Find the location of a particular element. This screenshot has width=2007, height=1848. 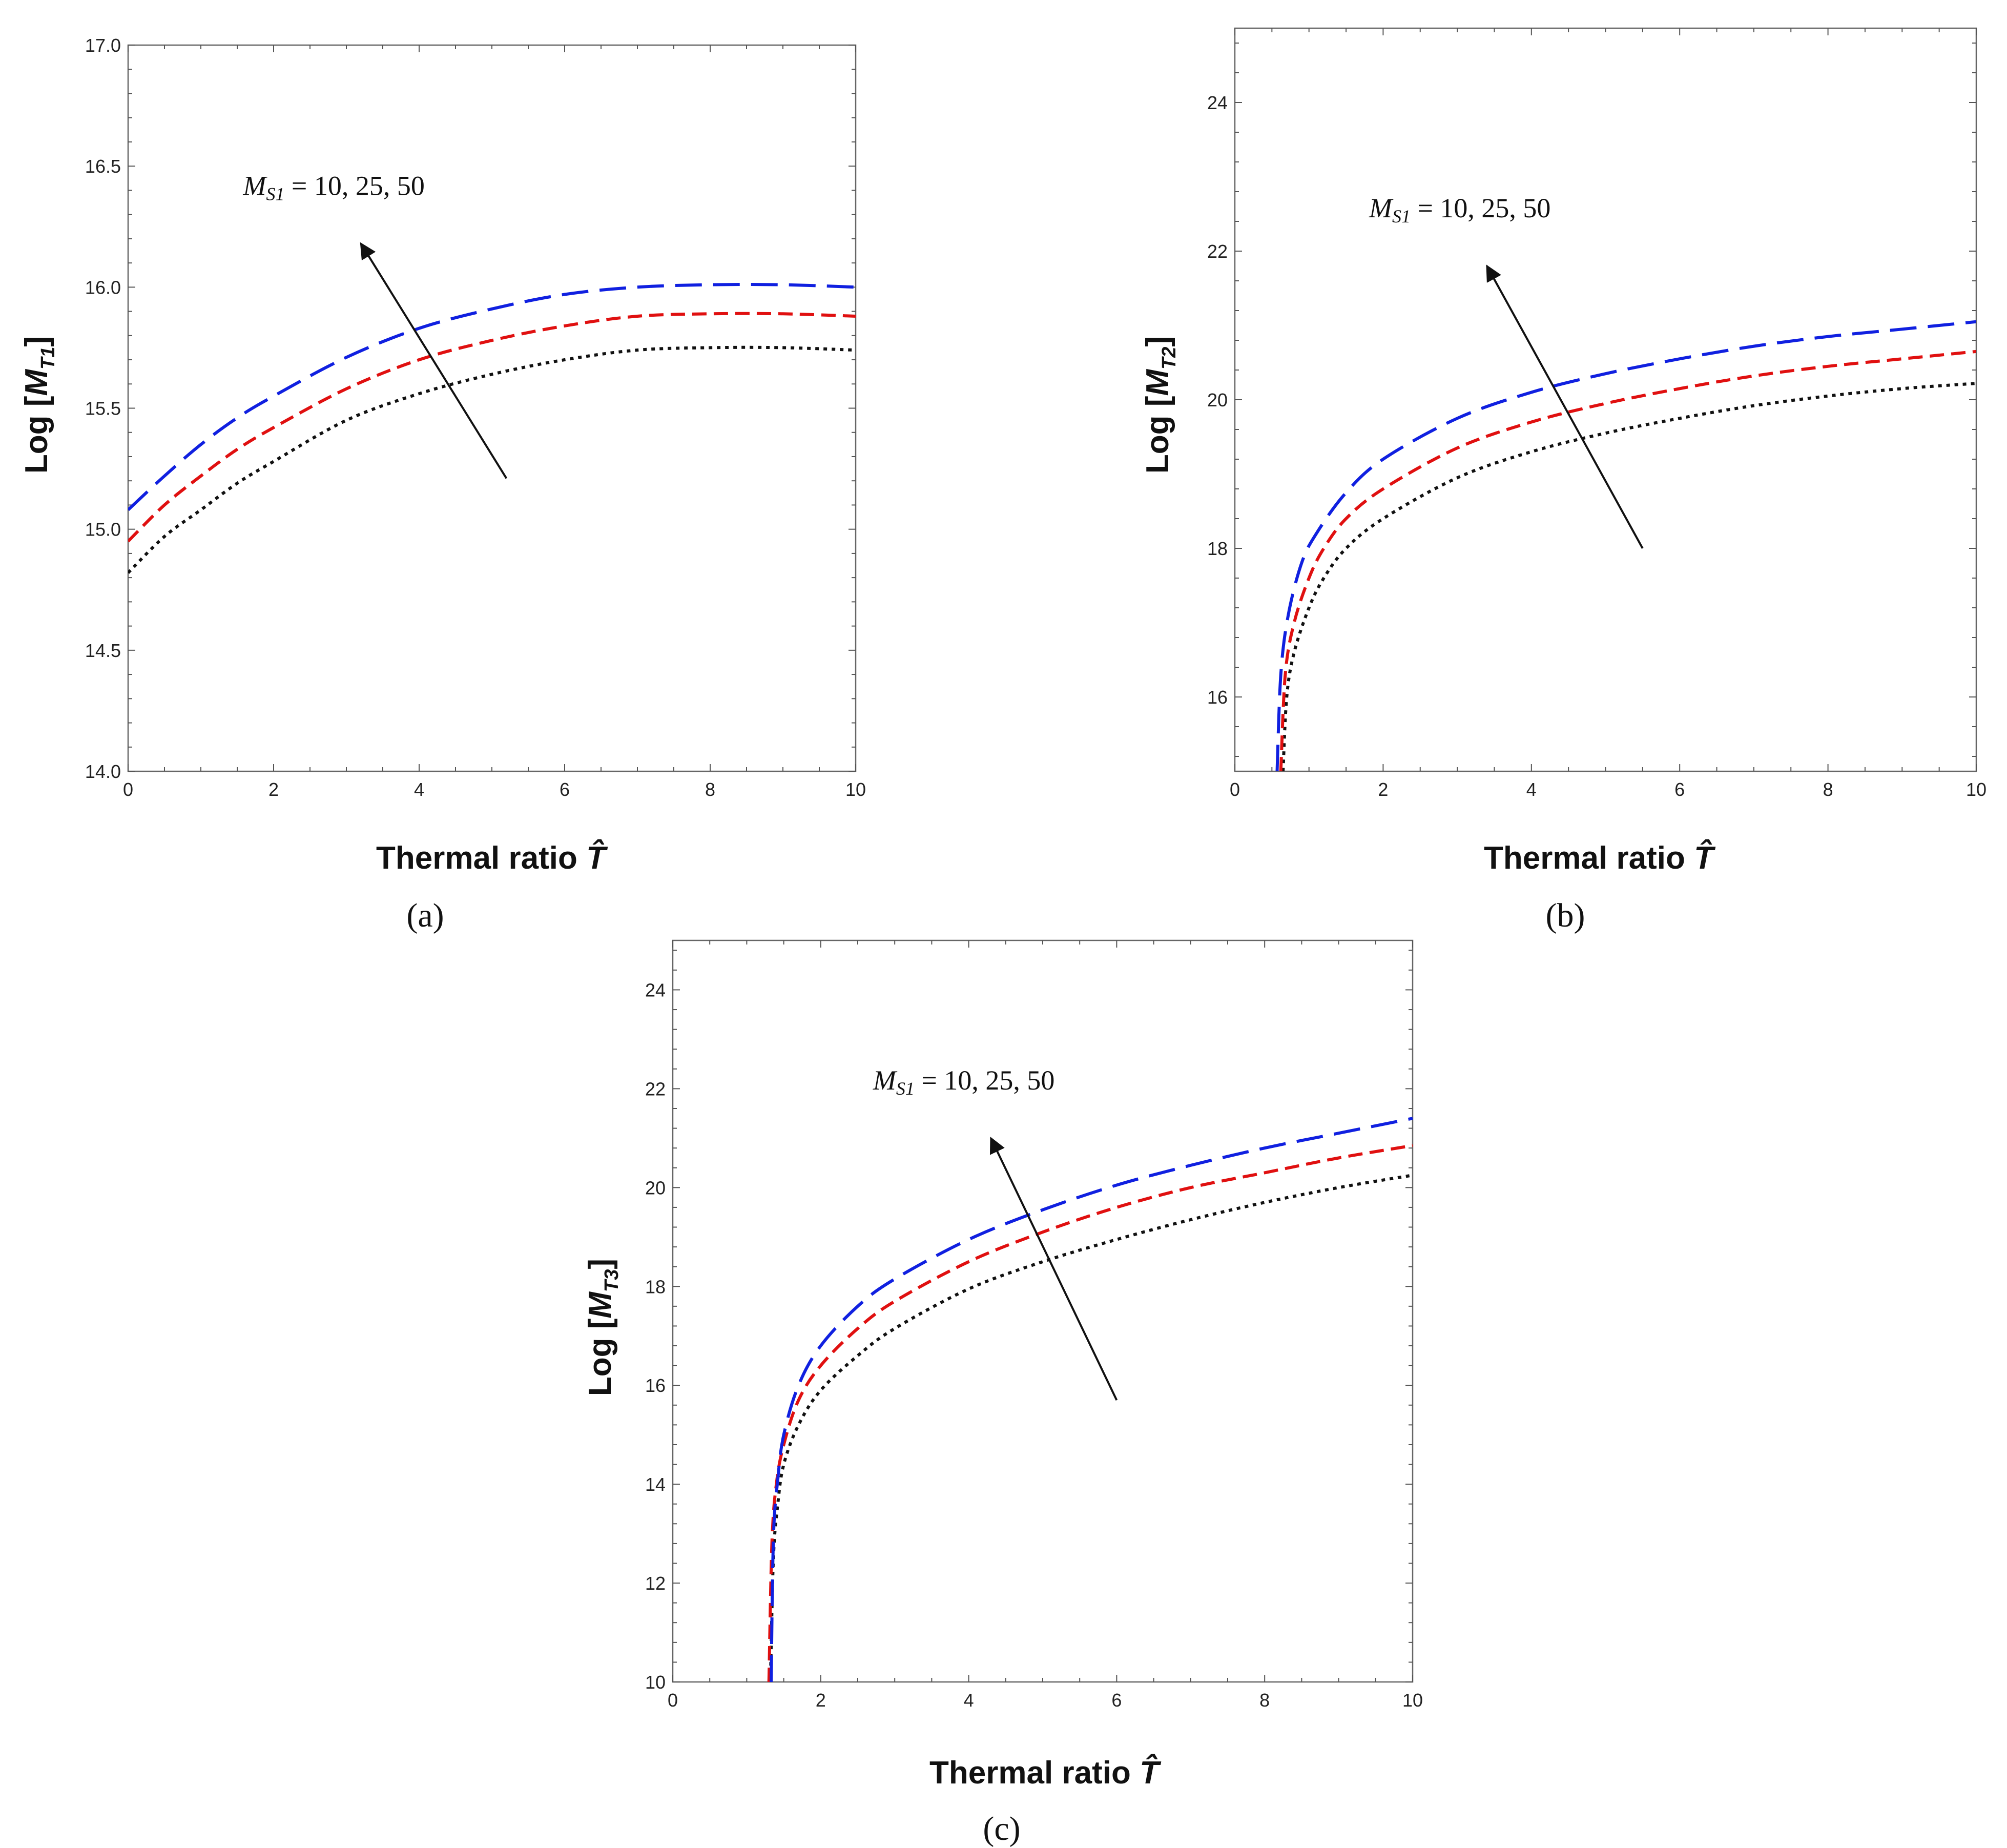

panel-c-y-tick-label: 22 is located at coordinates (655, 1088).